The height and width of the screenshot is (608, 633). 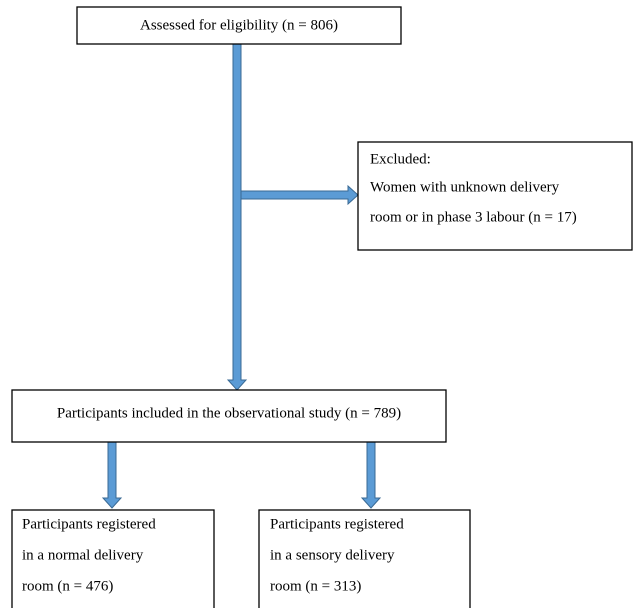 What do you see at coordinates (315, 586) in the screenshot?
I see `node-line: room (n = 313)` at bounding box center [315, 586].